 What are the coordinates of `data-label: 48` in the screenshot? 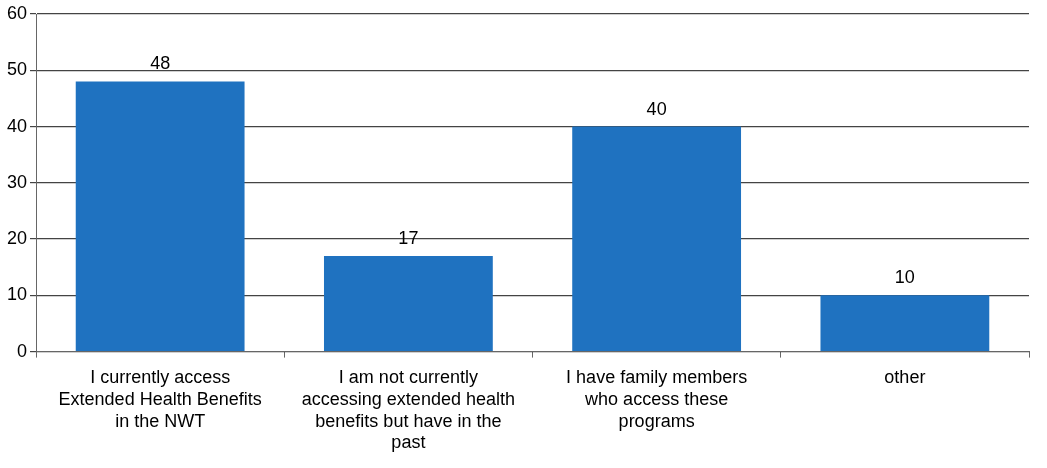 It's located at (160, 63).